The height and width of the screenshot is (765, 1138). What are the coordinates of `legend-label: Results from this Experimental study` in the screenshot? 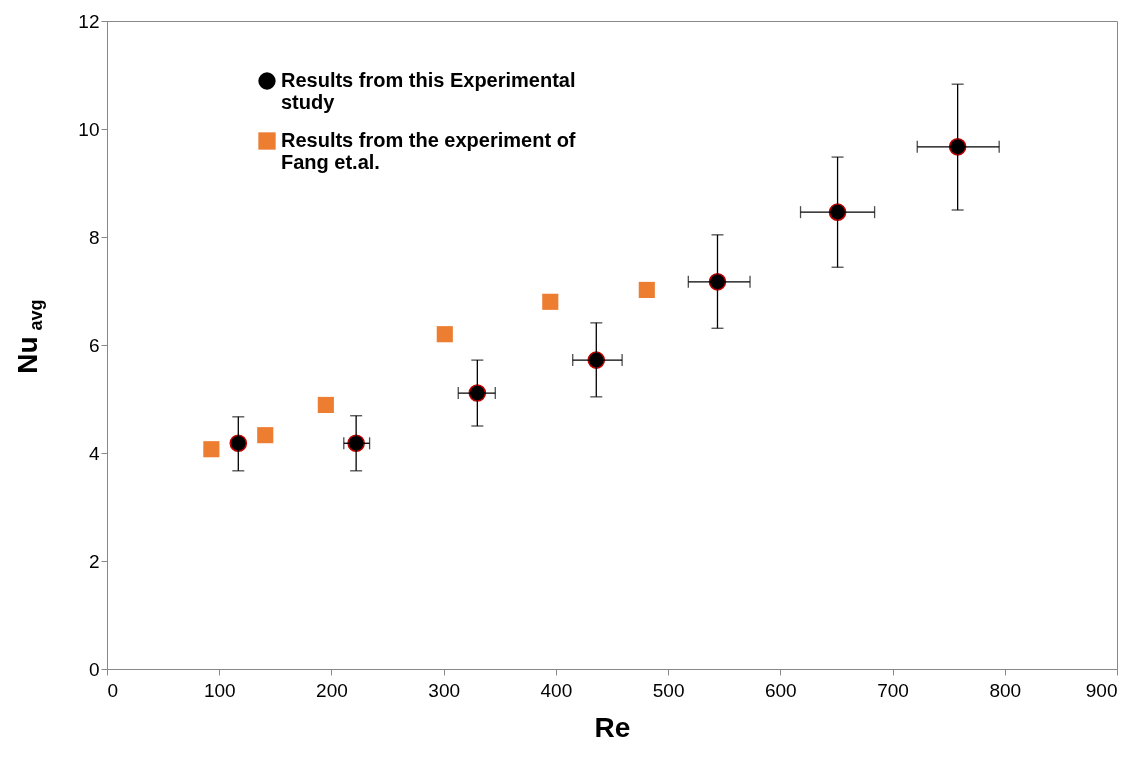 It's located at (428, 91).